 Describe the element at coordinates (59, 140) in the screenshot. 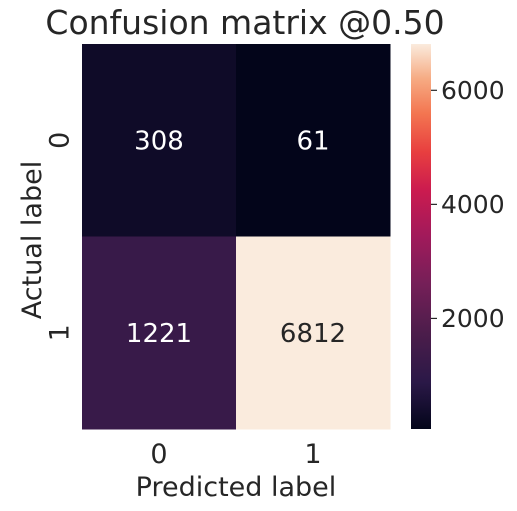

I see `y-tick-label-0: 0` at that location.